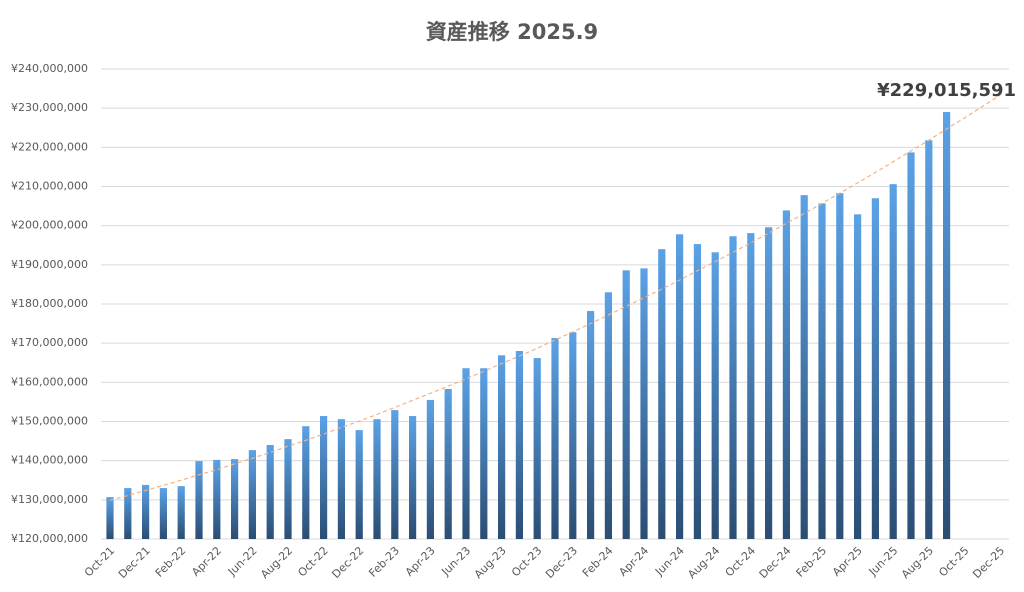 The image size is (1024, 592). I want to click on x-tick-label: Dec-22, so click(347, 562).